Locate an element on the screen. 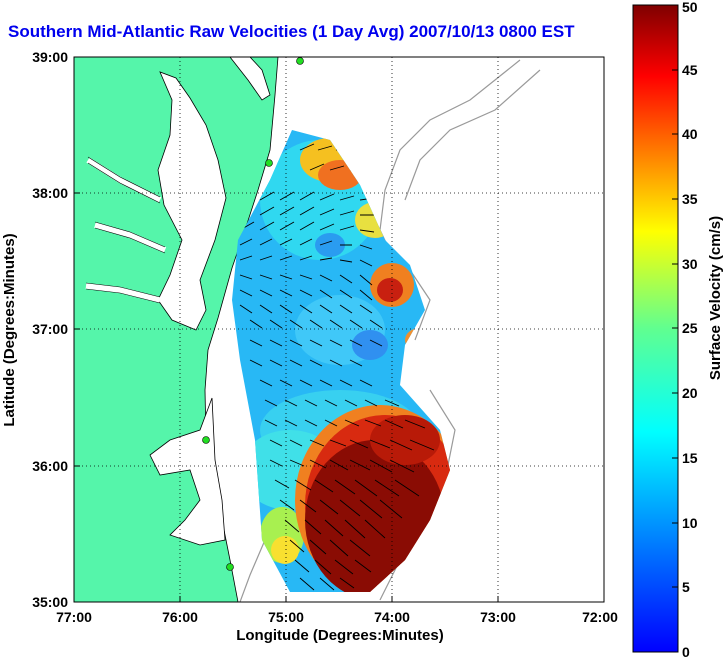  x-tick-label: 75:00 is located at coordinates (286, 617).